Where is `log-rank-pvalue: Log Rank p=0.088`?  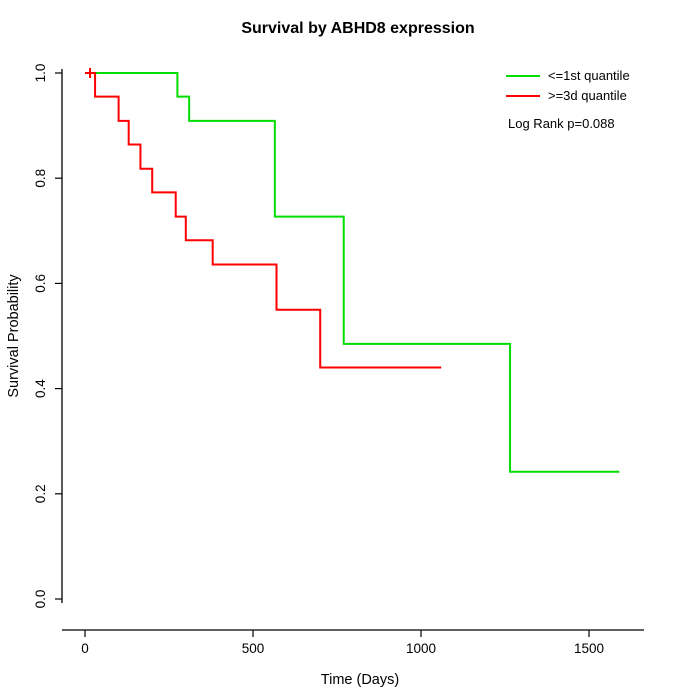 log-rank-pvalue: Log Rank p=0.088 is located at coordinates (561, 123).